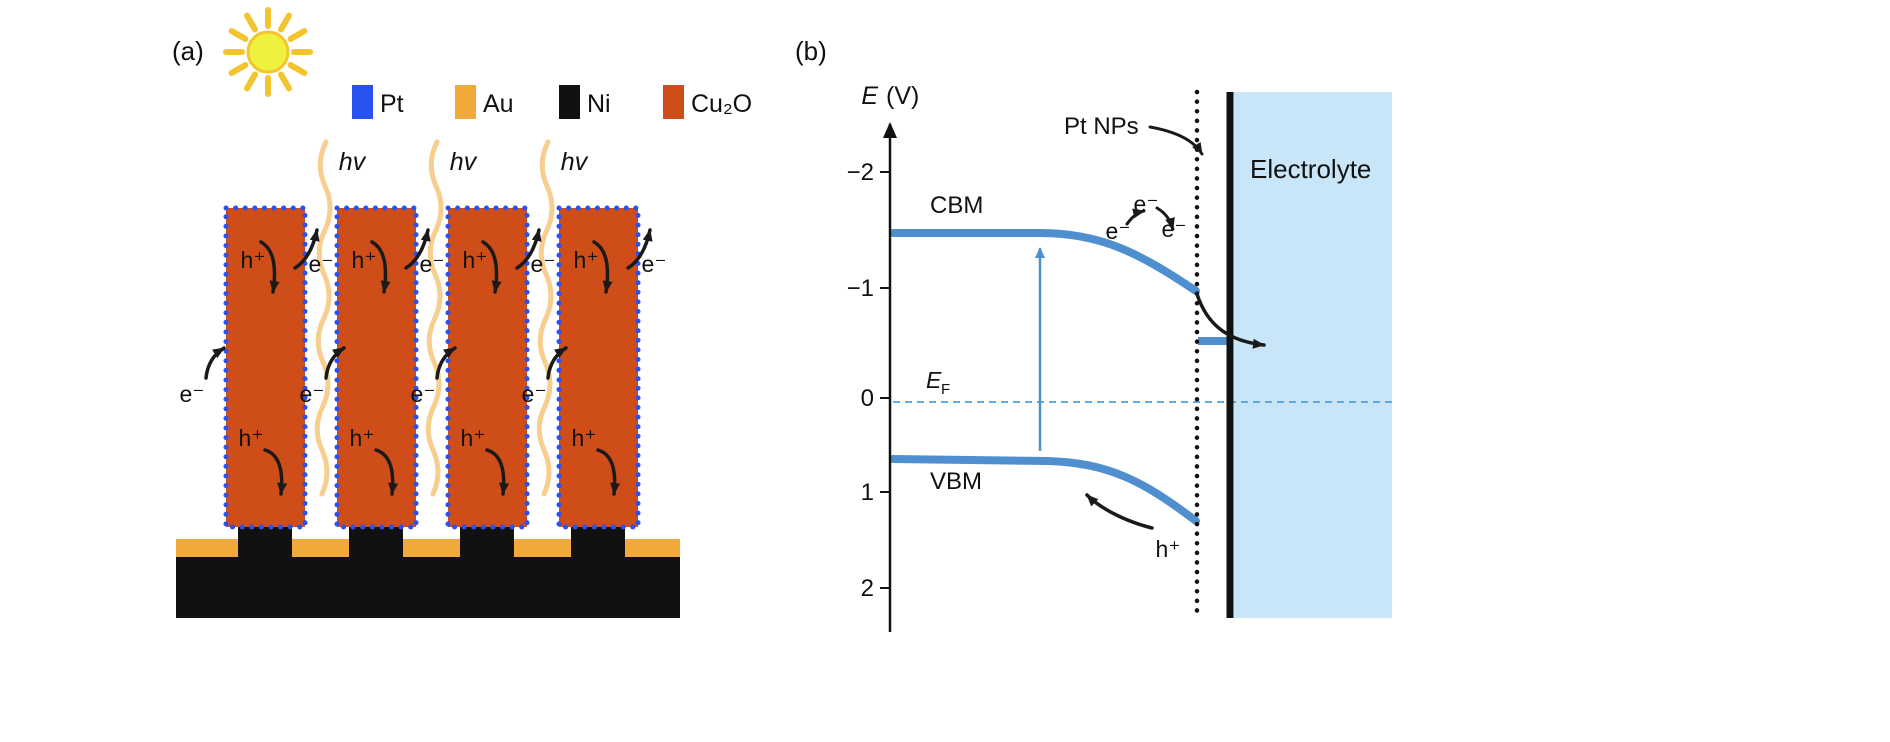 This screenshot has height=742, width=1890. I want to click on hole-label-top-2: h⁺, so click(364, 260).